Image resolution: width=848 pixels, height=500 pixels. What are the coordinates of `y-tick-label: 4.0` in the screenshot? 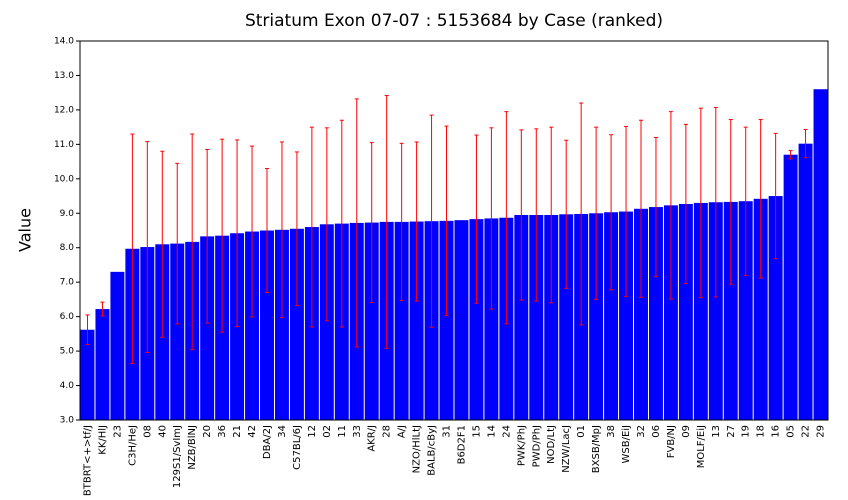 It's located at (67, 386).